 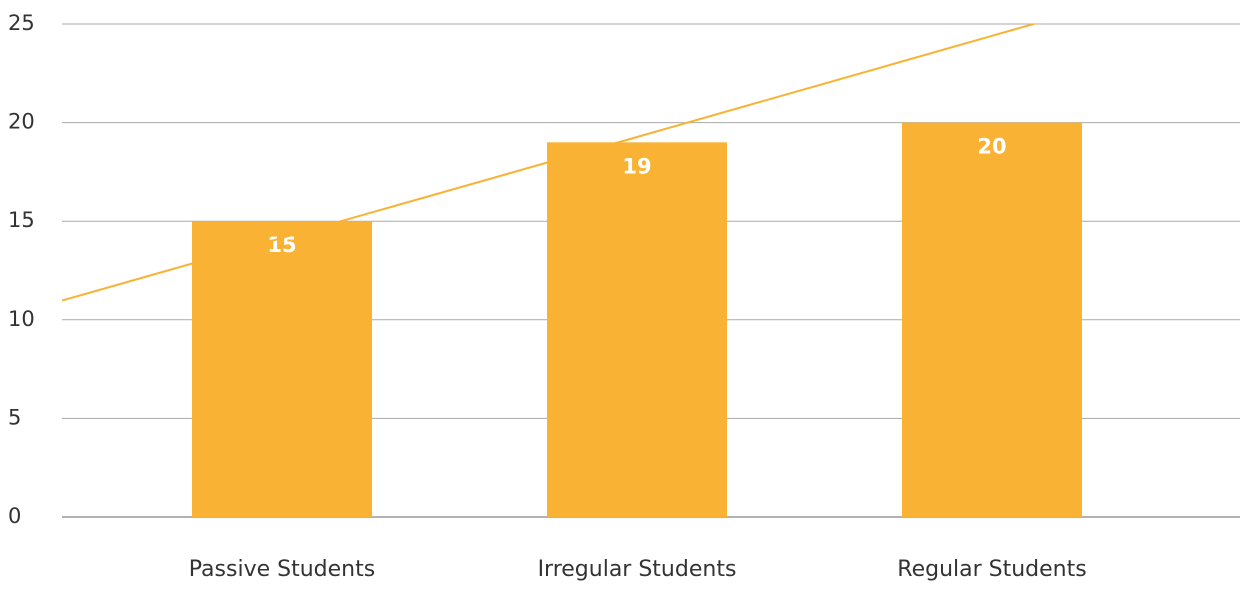 What do you see at coordinates (636, 166) in the screenshot?
I see `value-label: 19` at bounding box center [636, 166].